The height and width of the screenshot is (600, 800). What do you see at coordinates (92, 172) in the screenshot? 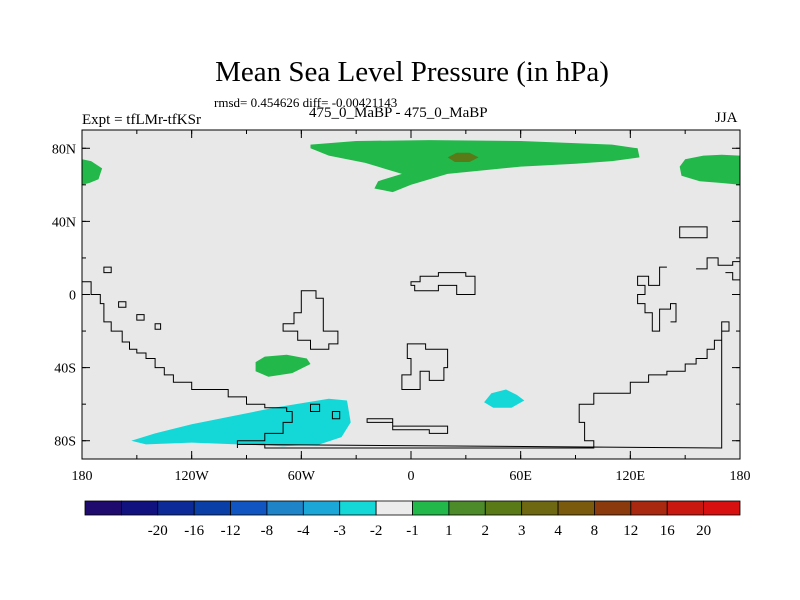
I see `region-dateline-positive` at bounding box center [92, 172].